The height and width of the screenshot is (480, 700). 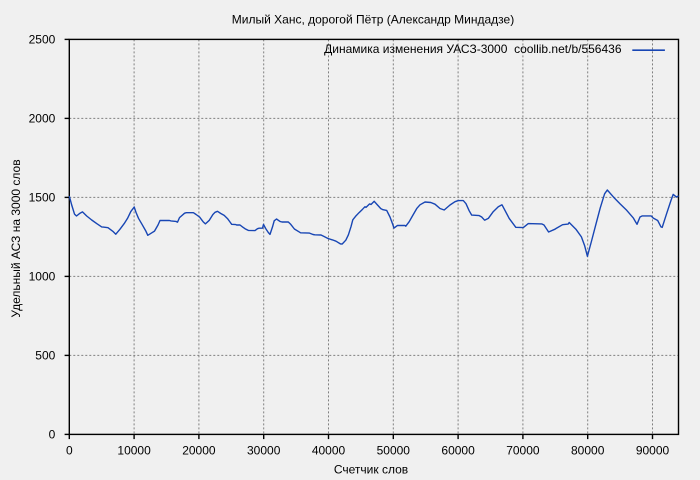 What do you see at coordinates (371, 469) in the screenshot?
I see `svg-text: Счетчик слов` at bounding box center [371, 469].